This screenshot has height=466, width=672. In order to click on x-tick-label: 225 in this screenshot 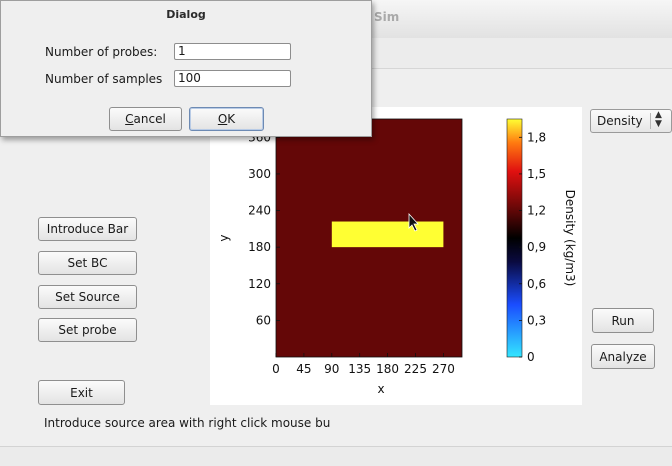, I will do `click(415, 369)`.